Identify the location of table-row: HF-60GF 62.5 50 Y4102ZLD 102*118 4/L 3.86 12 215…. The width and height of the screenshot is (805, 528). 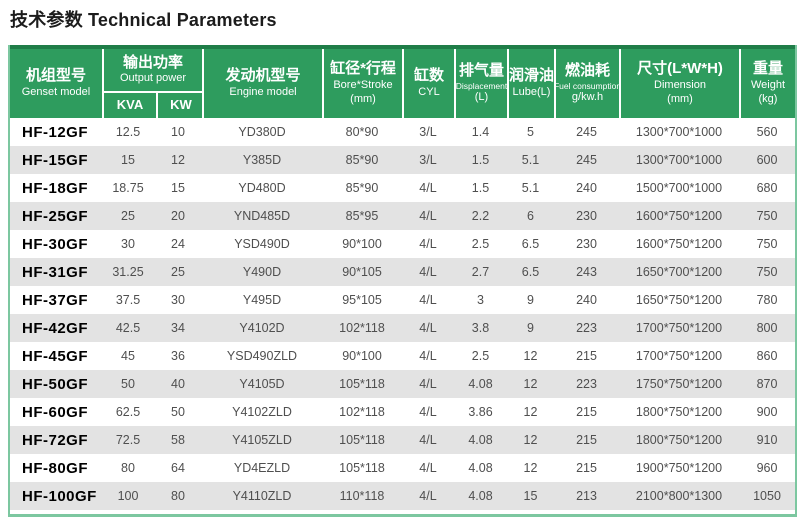
(402, 412).